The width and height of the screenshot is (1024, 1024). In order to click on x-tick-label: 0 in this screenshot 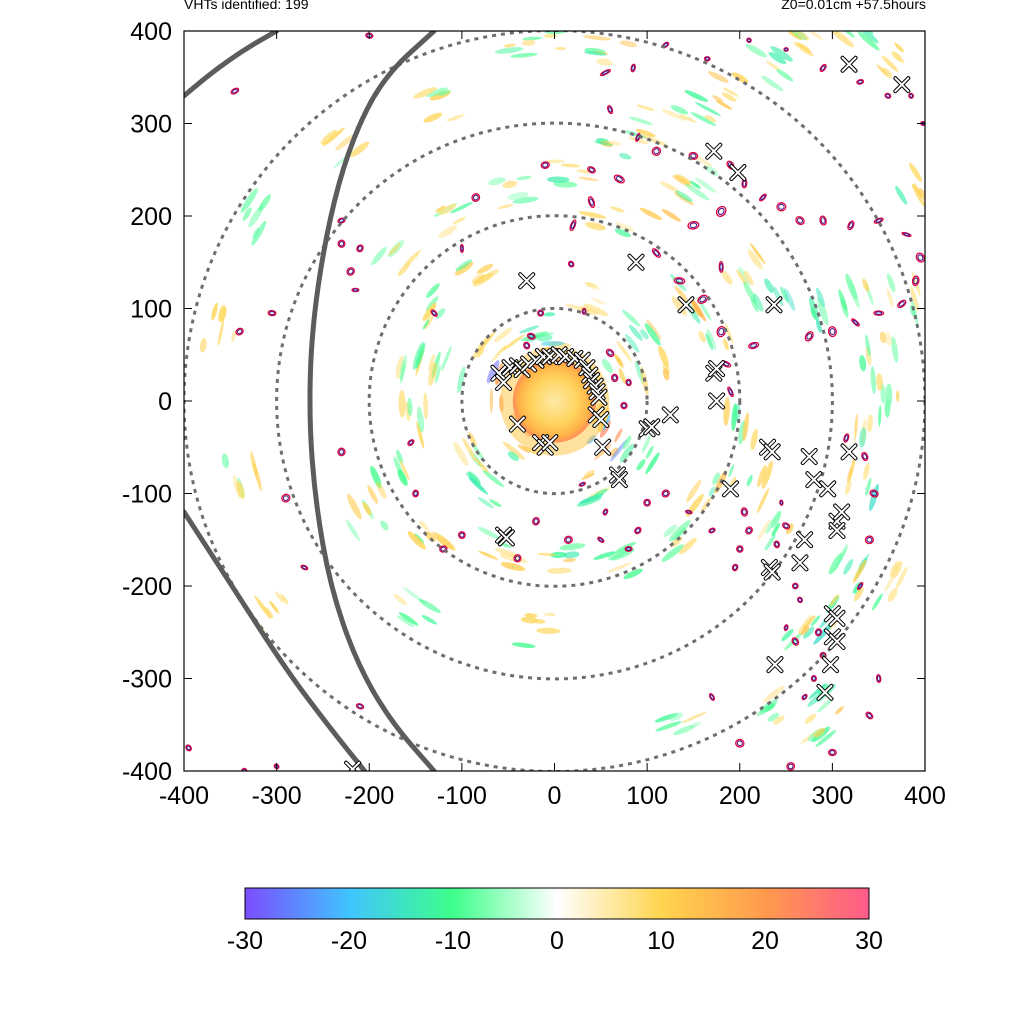, I will do `click(555, 796)`.